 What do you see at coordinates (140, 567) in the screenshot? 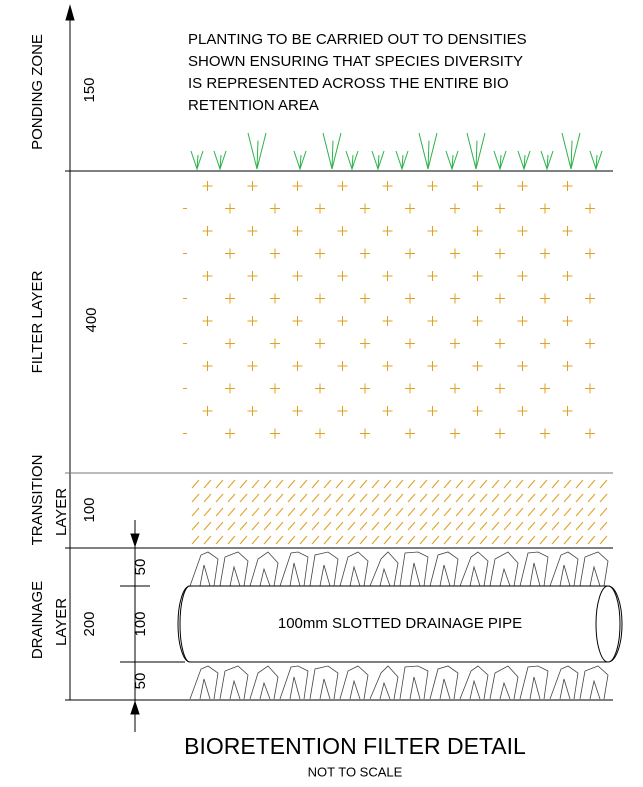
I see `sub-depth: 50` at bounding box center [140, 567].